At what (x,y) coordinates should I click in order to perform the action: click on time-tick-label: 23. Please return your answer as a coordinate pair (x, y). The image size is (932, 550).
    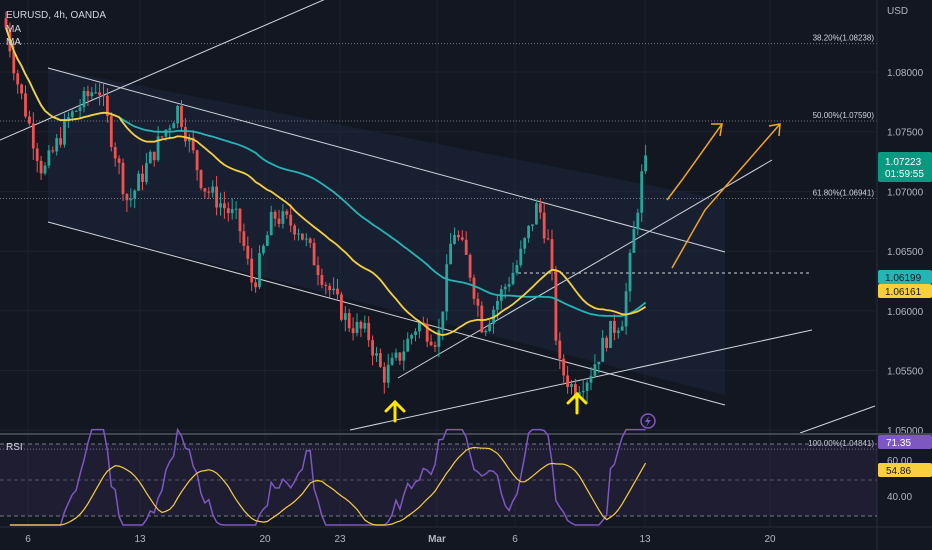
    Looking at the image, I should click on (340, 539).